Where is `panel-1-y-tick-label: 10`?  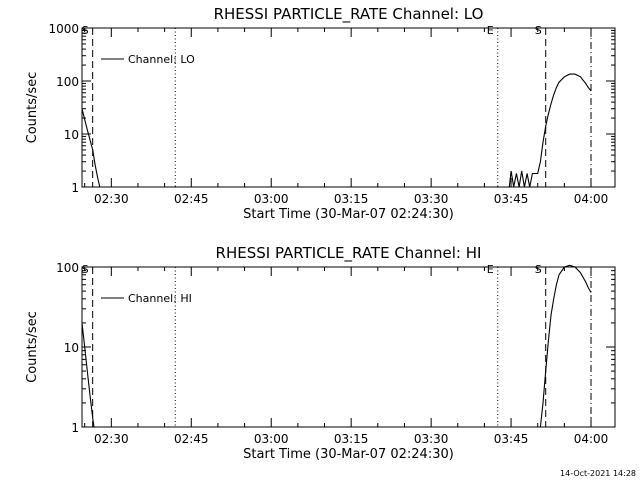 panel-1-y-tick-label: 10 is located at coordinates (71, 135).